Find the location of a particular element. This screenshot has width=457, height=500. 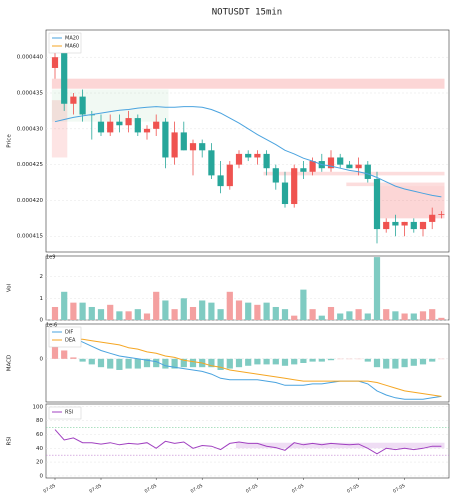

chart-title: NOTUSDT 15min is located at coordinates (247, 13).